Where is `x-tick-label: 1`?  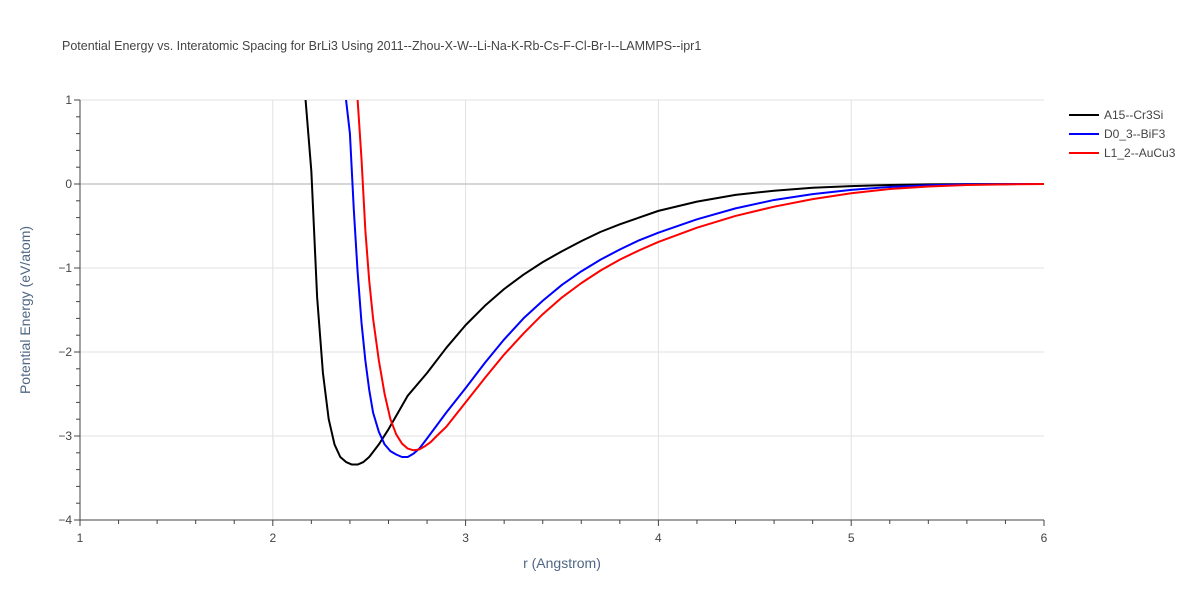
x-tick-label: 1 is located at coordinates (80, 538).